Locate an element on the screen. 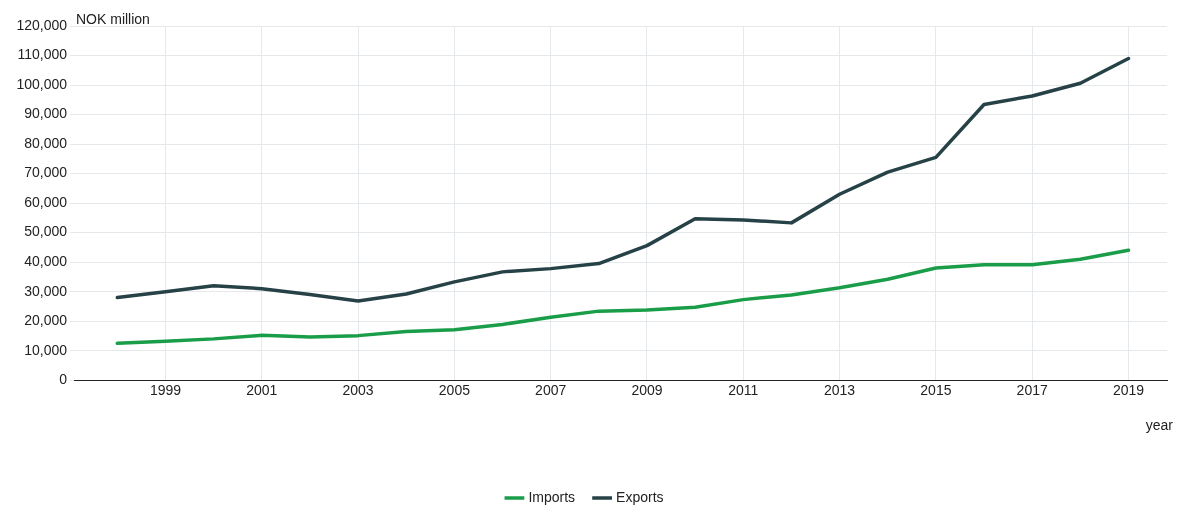  x-tick-label: 2015 is located at coordinates (936, 390).